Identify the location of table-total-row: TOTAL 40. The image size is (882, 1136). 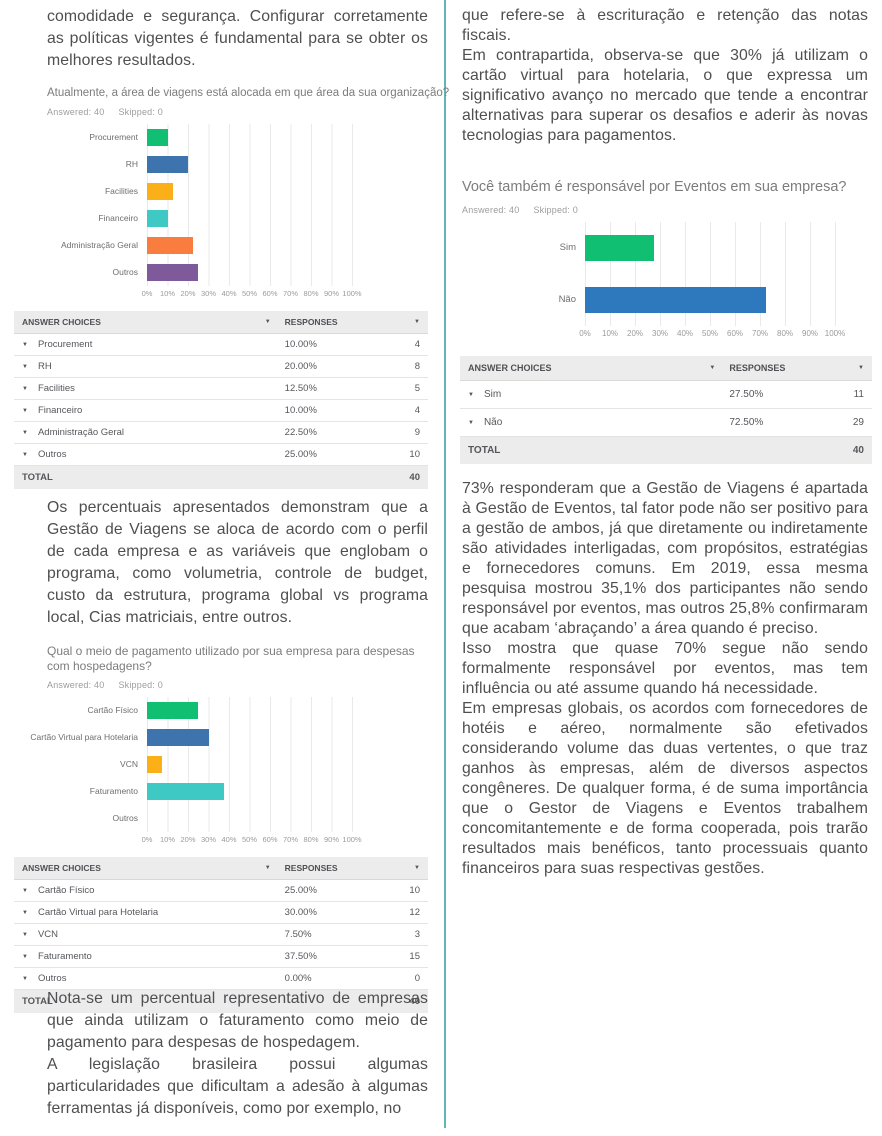
(221, 477).